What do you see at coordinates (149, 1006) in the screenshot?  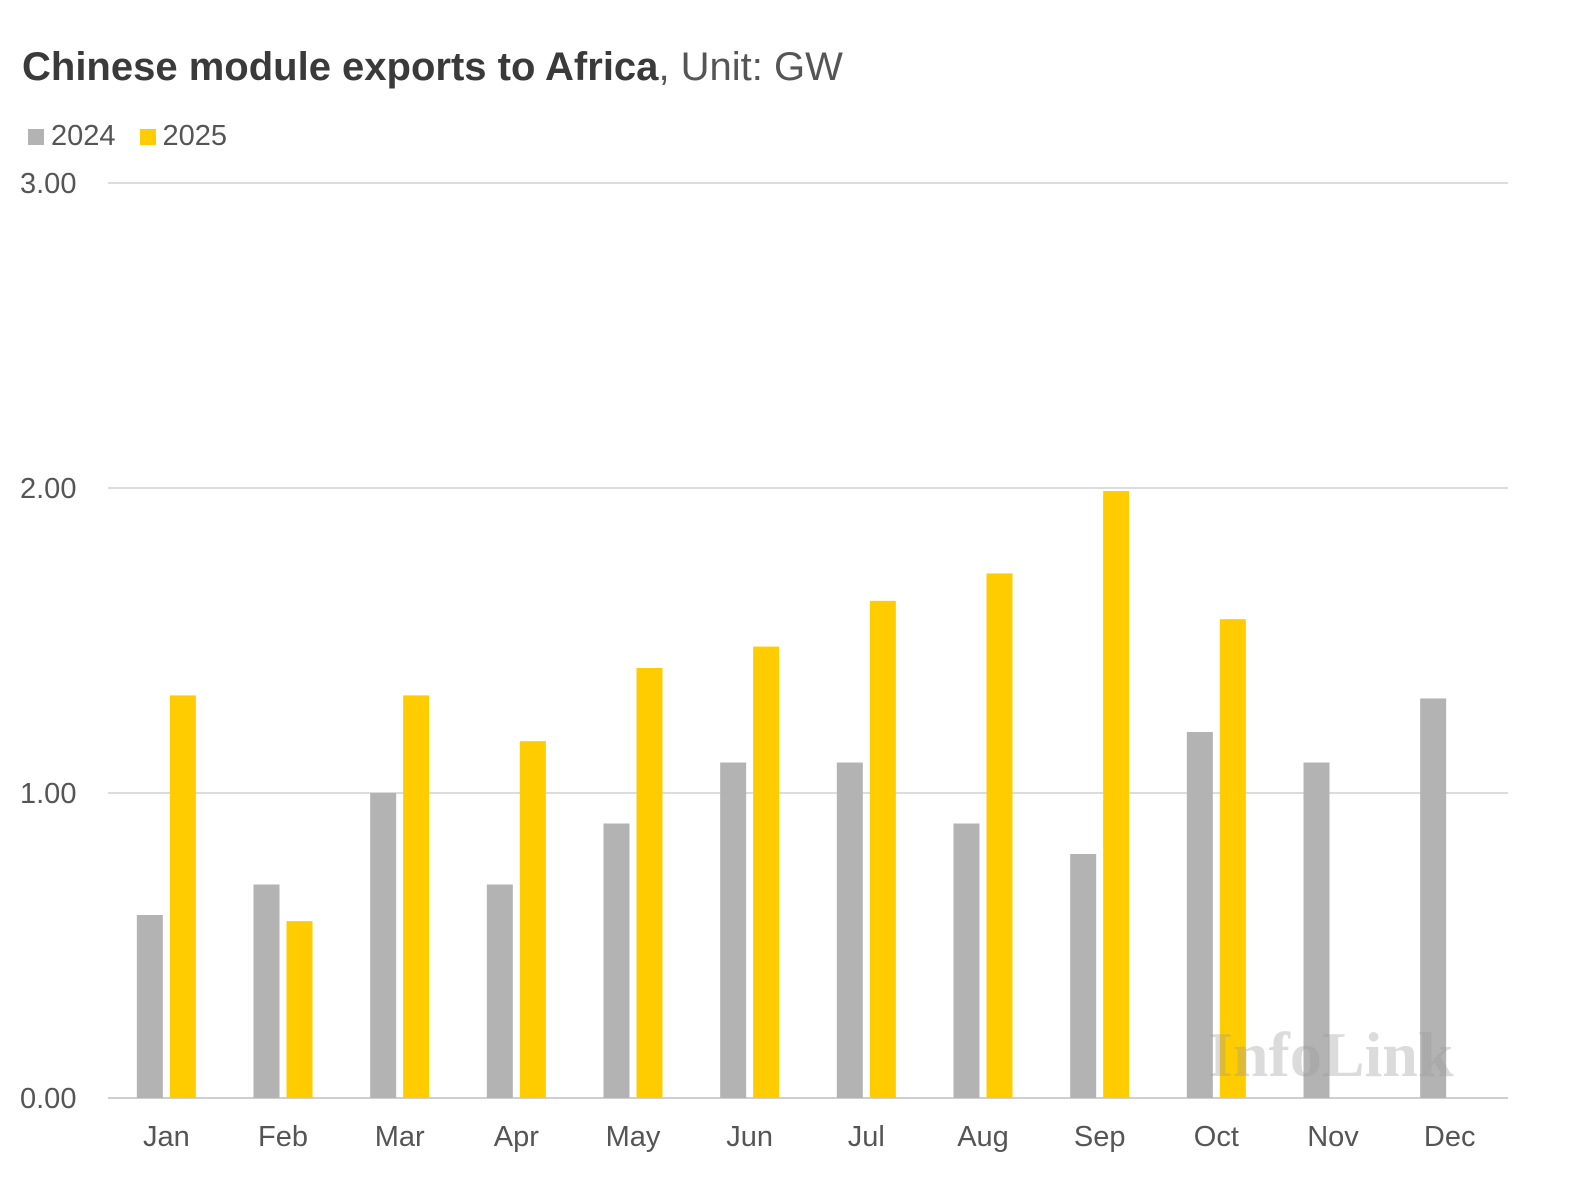 I see `bar-2024-jan` at bounding box center [149, 1006].